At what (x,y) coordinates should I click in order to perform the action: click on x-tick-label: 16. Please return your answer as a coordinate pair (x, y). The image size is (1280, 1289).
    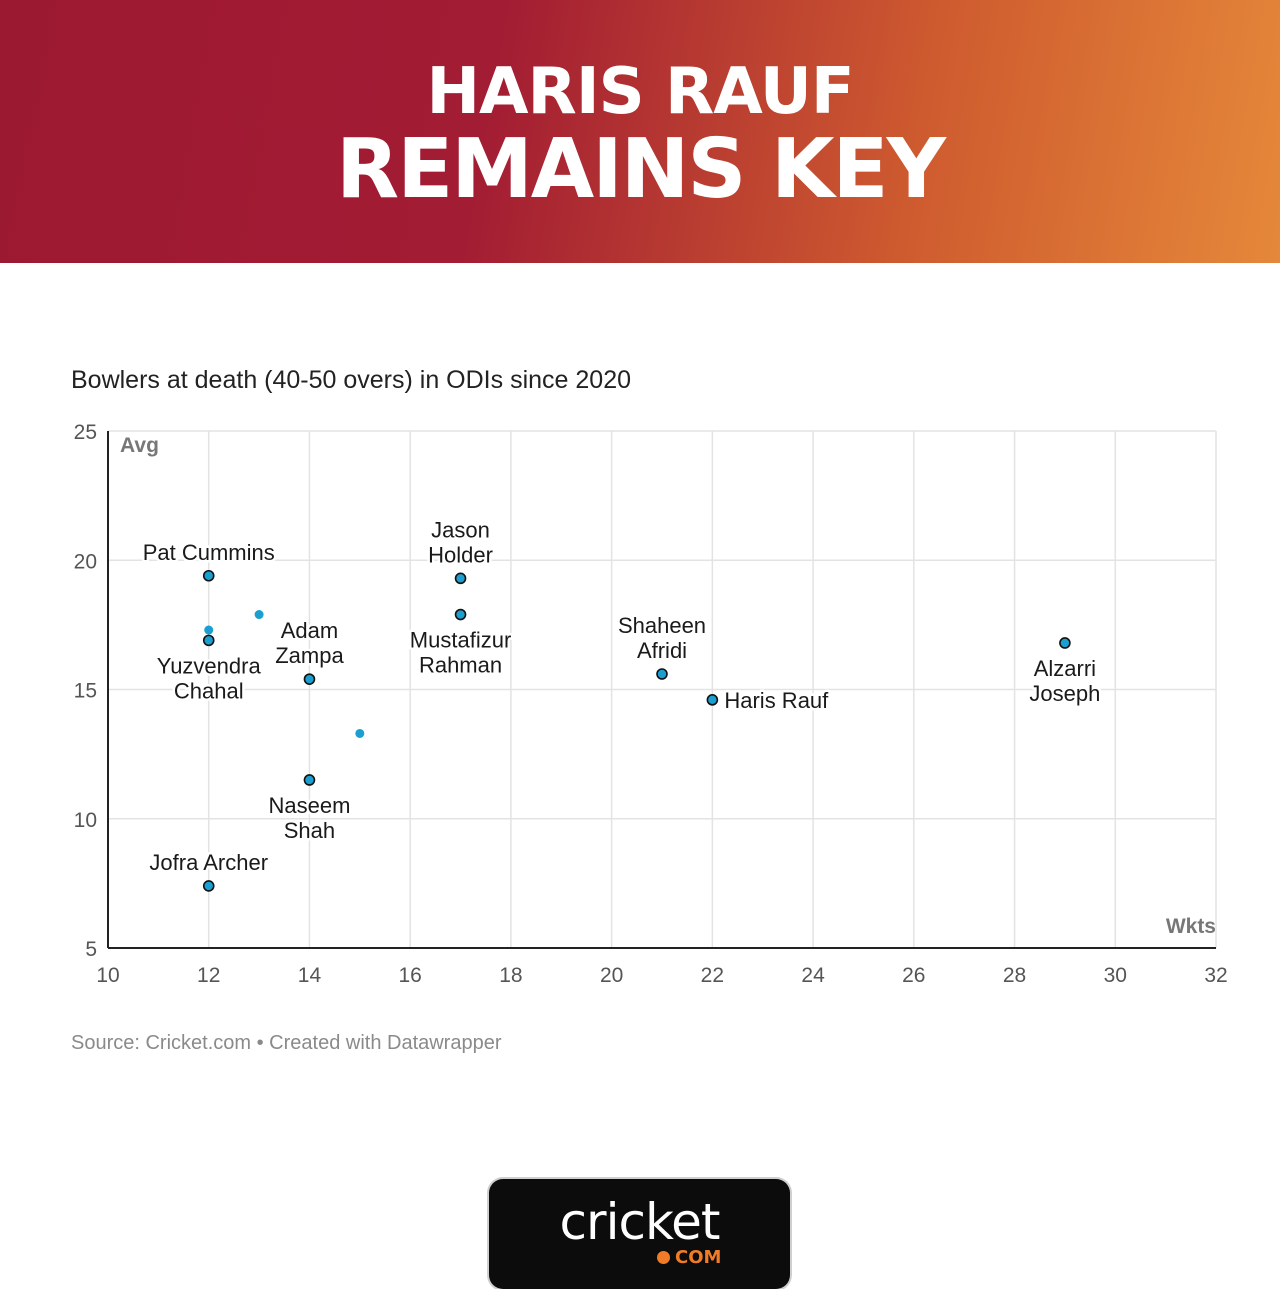
    Looking at the image, I should click on (410, 975).